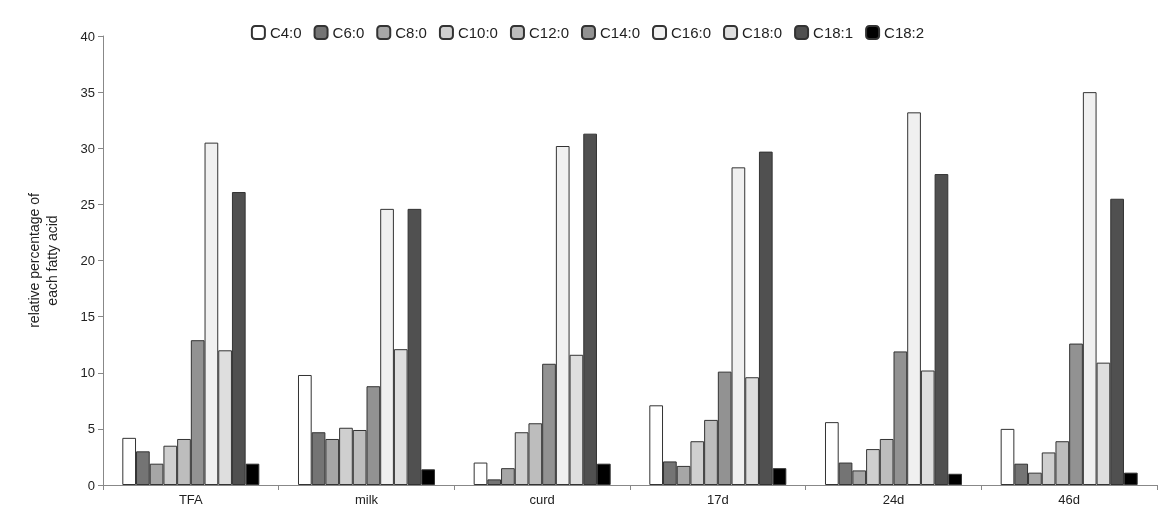 Image resolution: width=1175 pixels, height=525 pixels. I want to click on y-tick-label: 20, so click(87, 260).